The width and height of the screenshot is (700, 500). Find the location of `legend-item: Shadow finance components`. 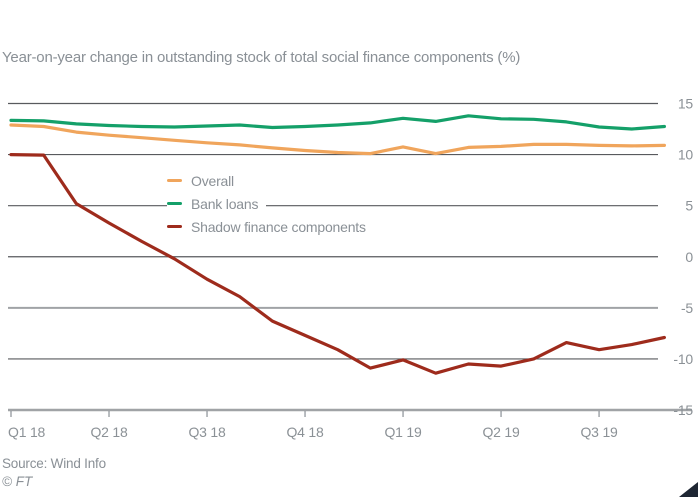

legend-item: Shadow finance components is located at coordinates (270, 226).